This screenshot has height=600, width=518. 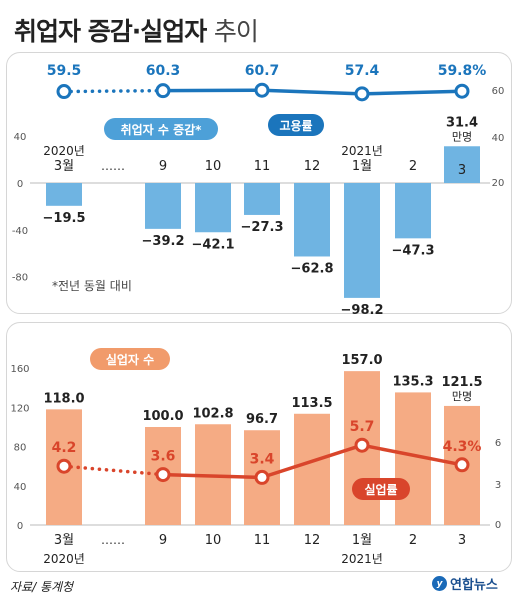 I want to click on unemployed-series-tag, so click(x=130, y=359).